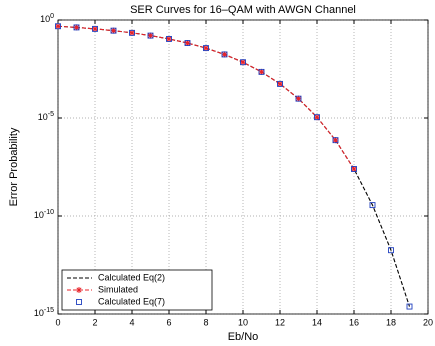 The width and height of the screenshot is (435, 346). What do you see at coordinates (280, 322) in the screenshot?
I see `x-tick-label: 12` at bounding box center [280, 322].